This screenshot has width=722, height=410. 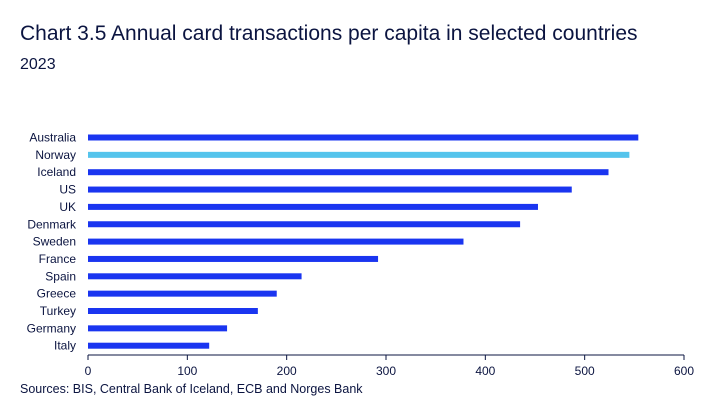 What do you see at coordinates (330, 189) in the screenshot?
I see `bar-us` at bounding box center [330, 189].